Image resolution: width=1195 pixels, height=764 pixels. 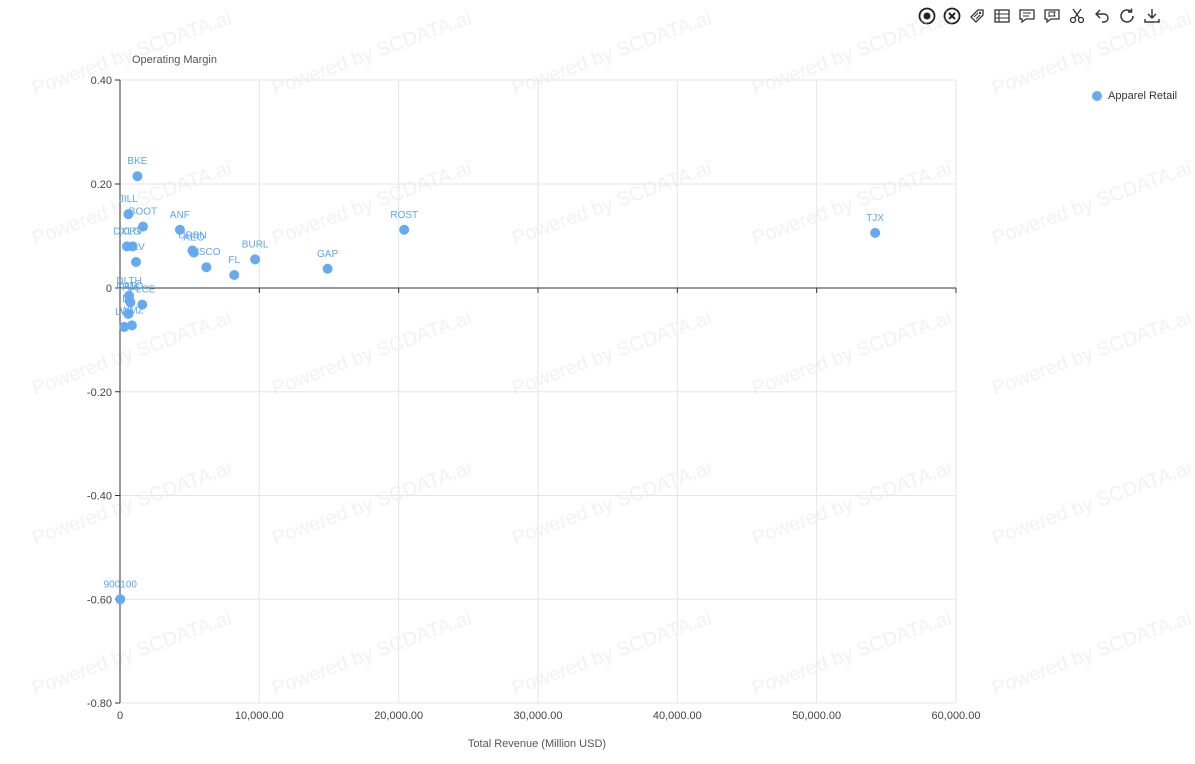 What do you see at coordinates (1039, 15) in the screenshot?
I see `toolbox` at bounding box center [1039, 15].